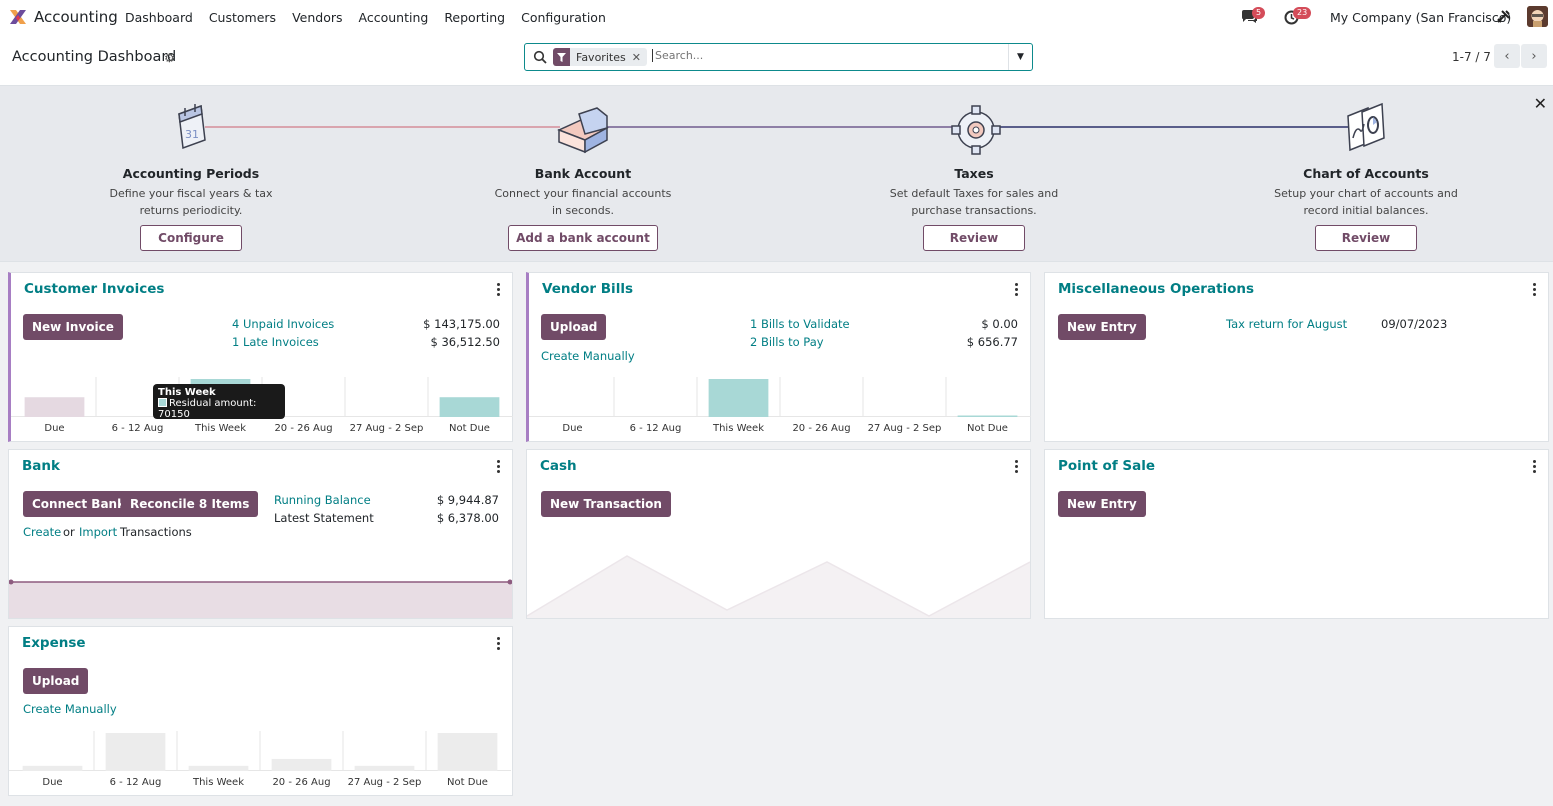  Describe the element at coordinates (563, 17) in the screenshot. I see `menu-configuration: Configuration` at that location.